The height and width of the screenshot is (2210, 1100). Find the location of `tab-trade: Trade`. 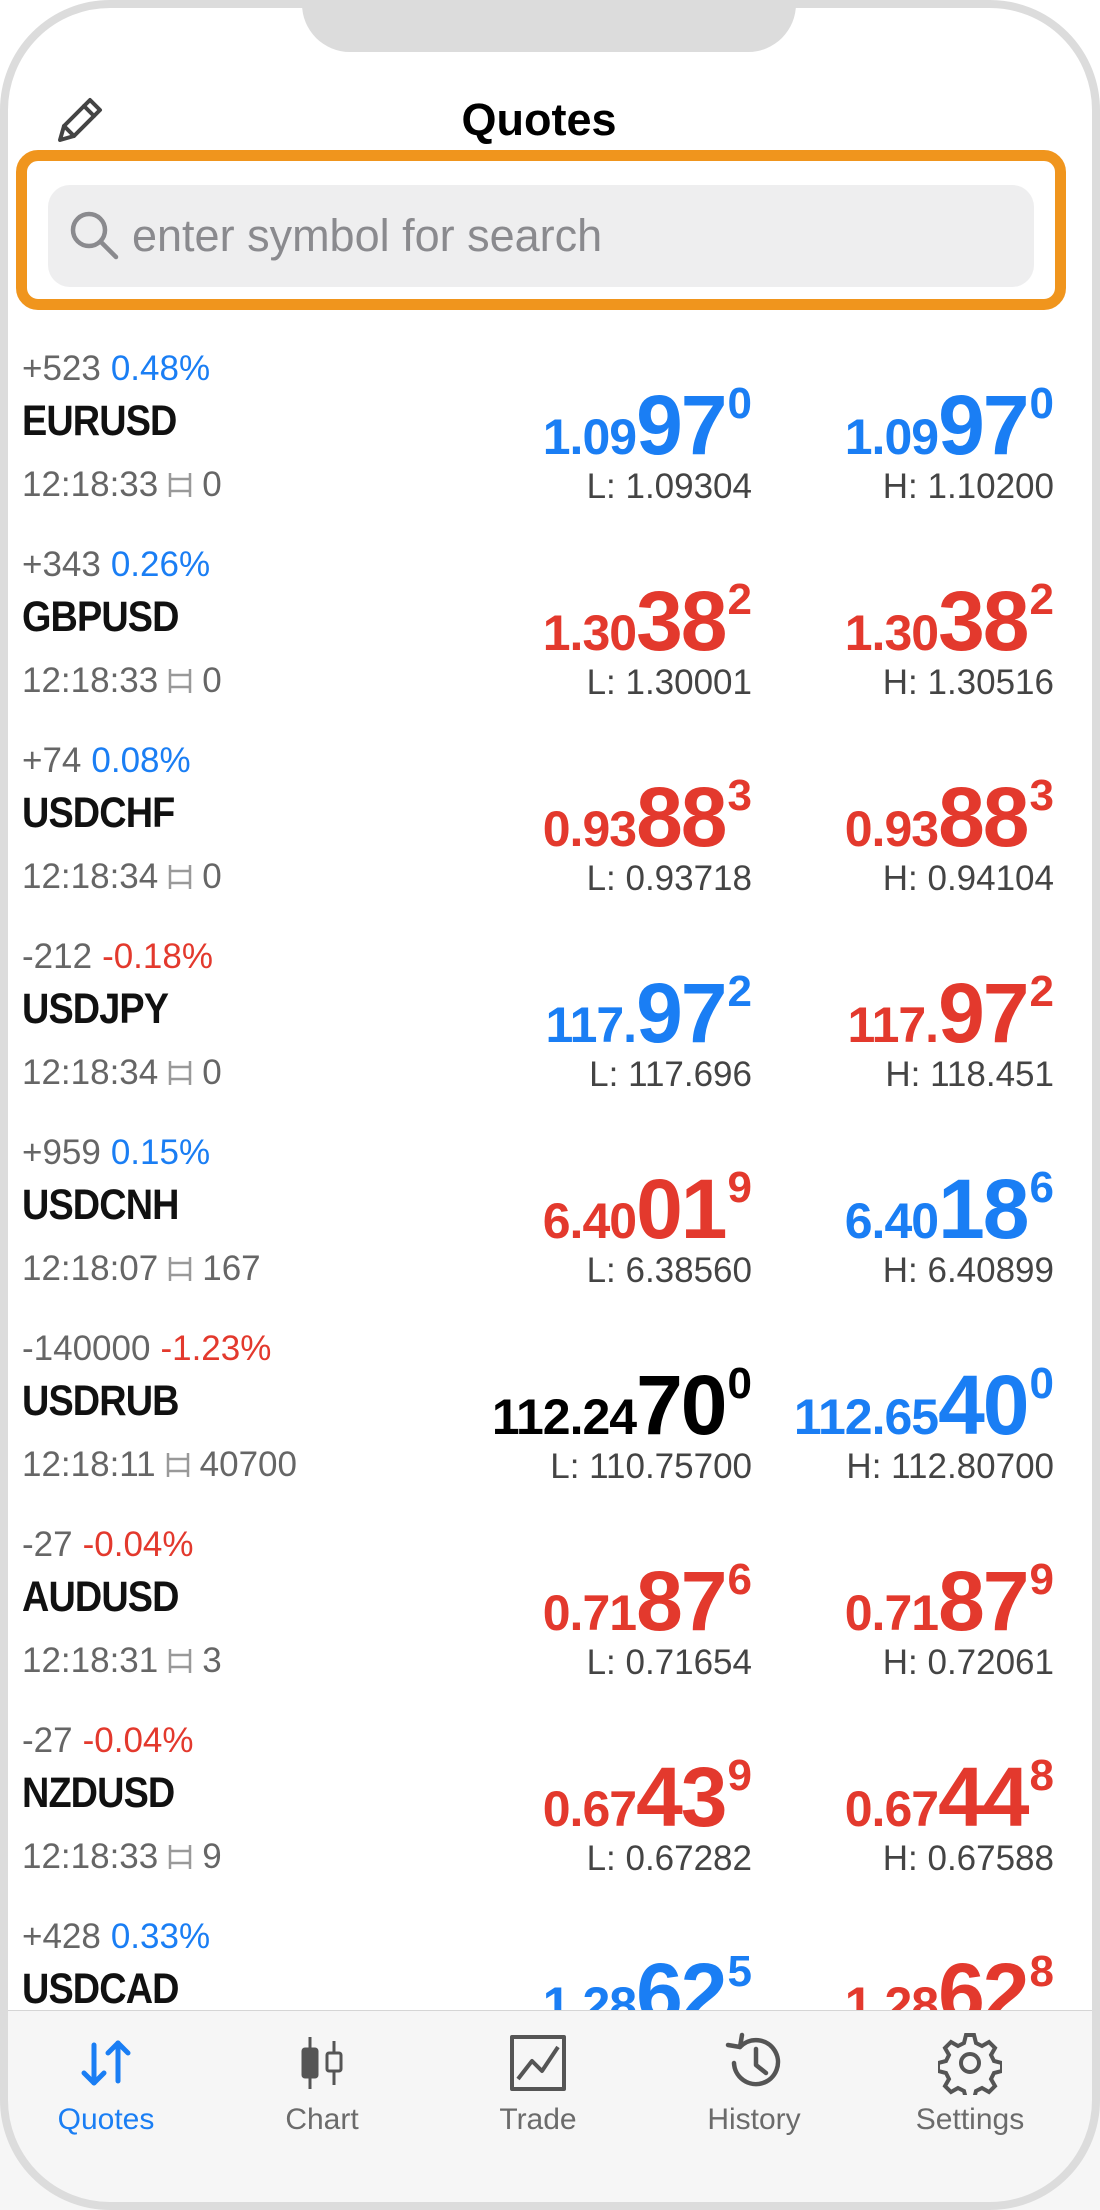

tab-trade: Trade is located at coordinates (538, 2091).